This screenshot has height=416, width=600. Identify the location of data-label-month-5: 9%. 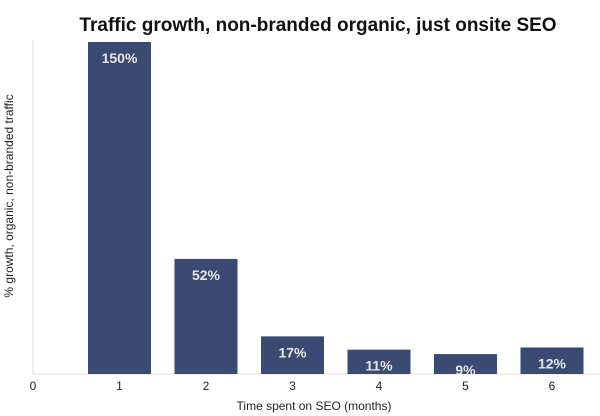
(465, 370).